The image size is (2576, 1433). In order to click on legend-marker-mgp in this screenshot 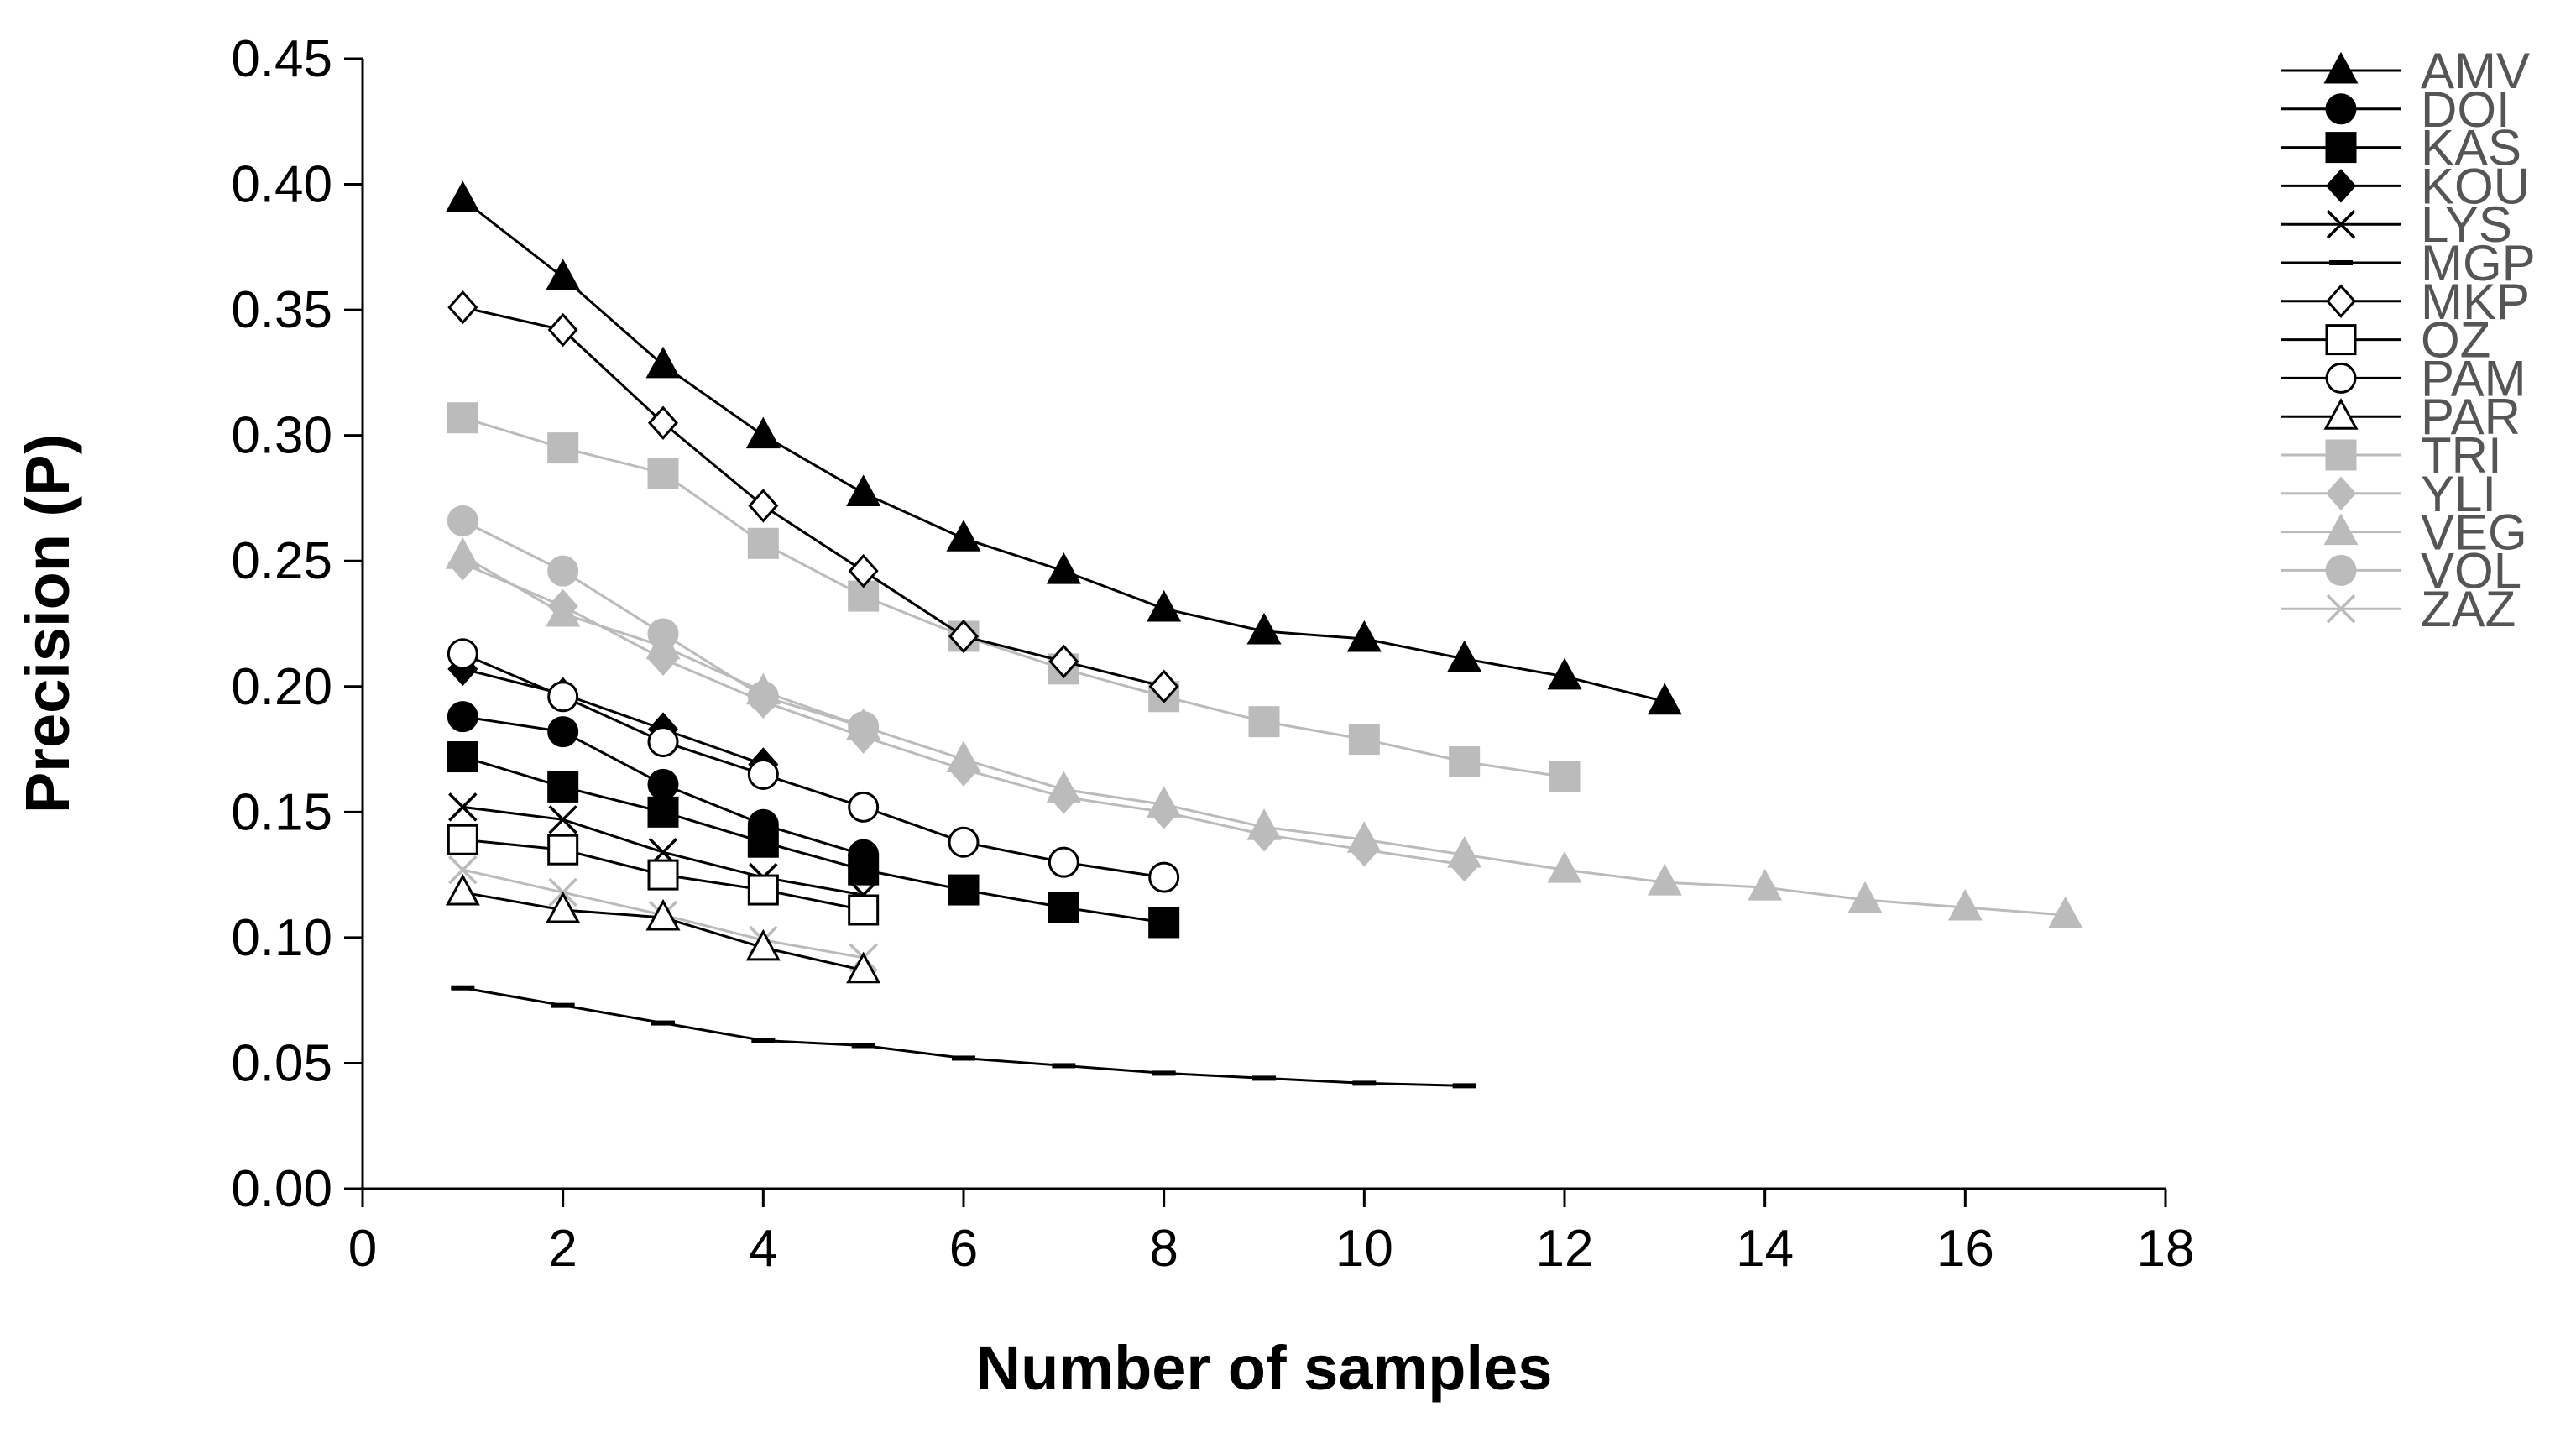, I will do `click(2341, 262)`.